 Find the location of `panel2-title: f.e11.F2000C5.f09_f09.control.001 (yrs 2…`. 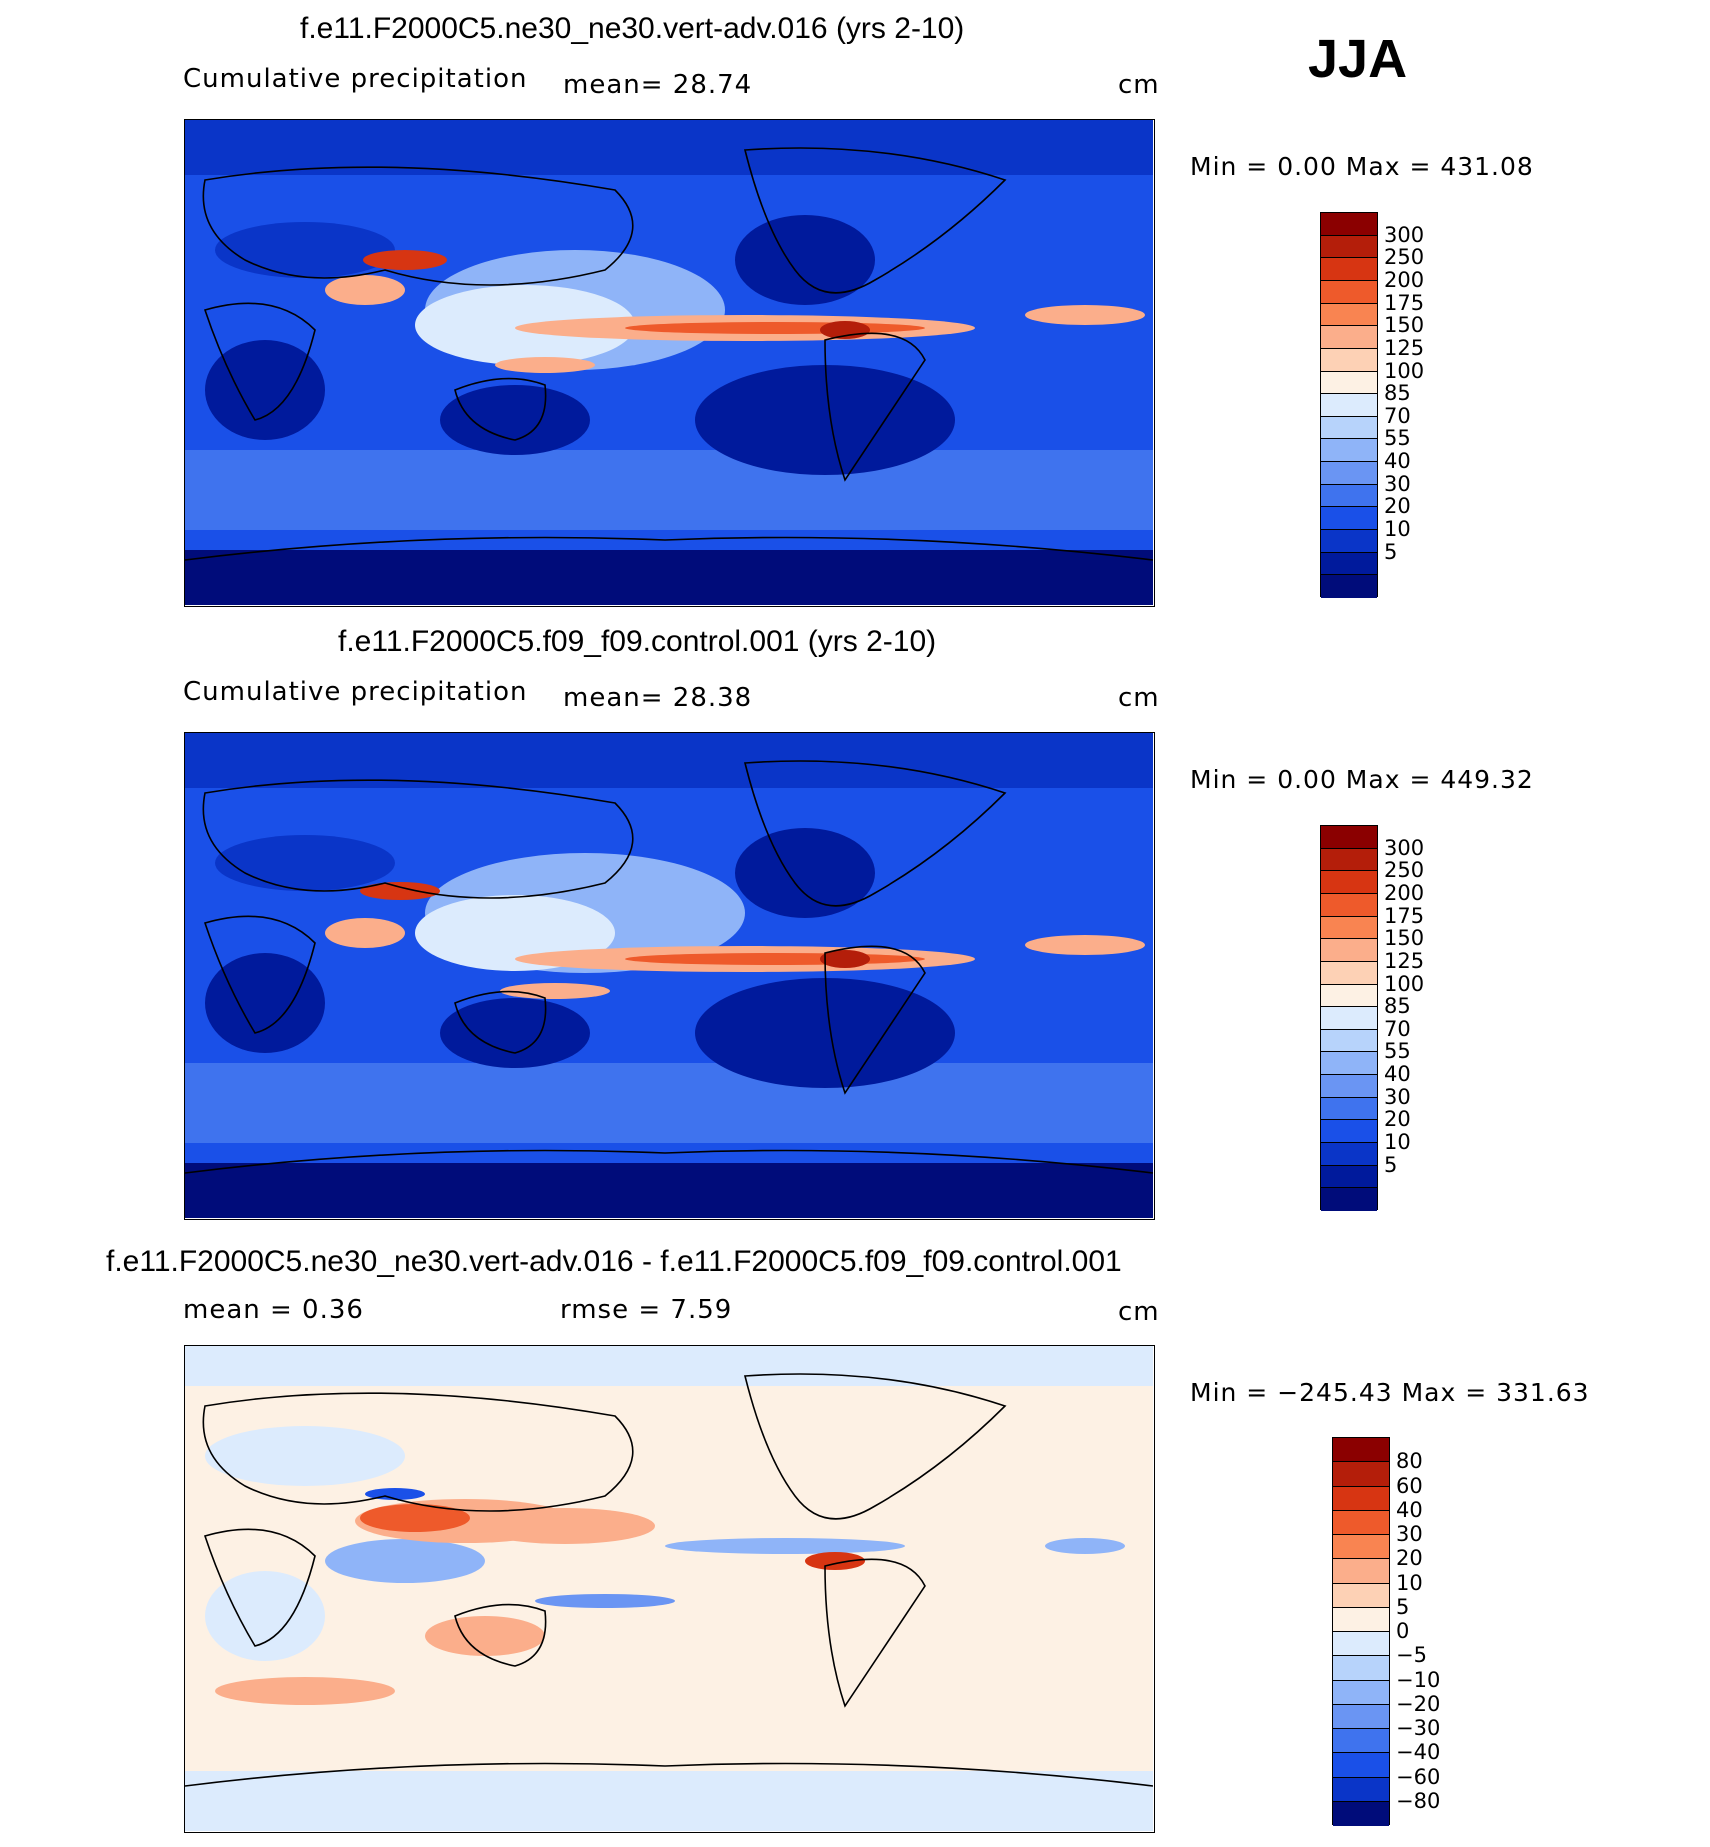

panel2-title: f.e11.F2000C5.f09_f09.control.001 (yrs 2… is located at coordinates (637, 641).